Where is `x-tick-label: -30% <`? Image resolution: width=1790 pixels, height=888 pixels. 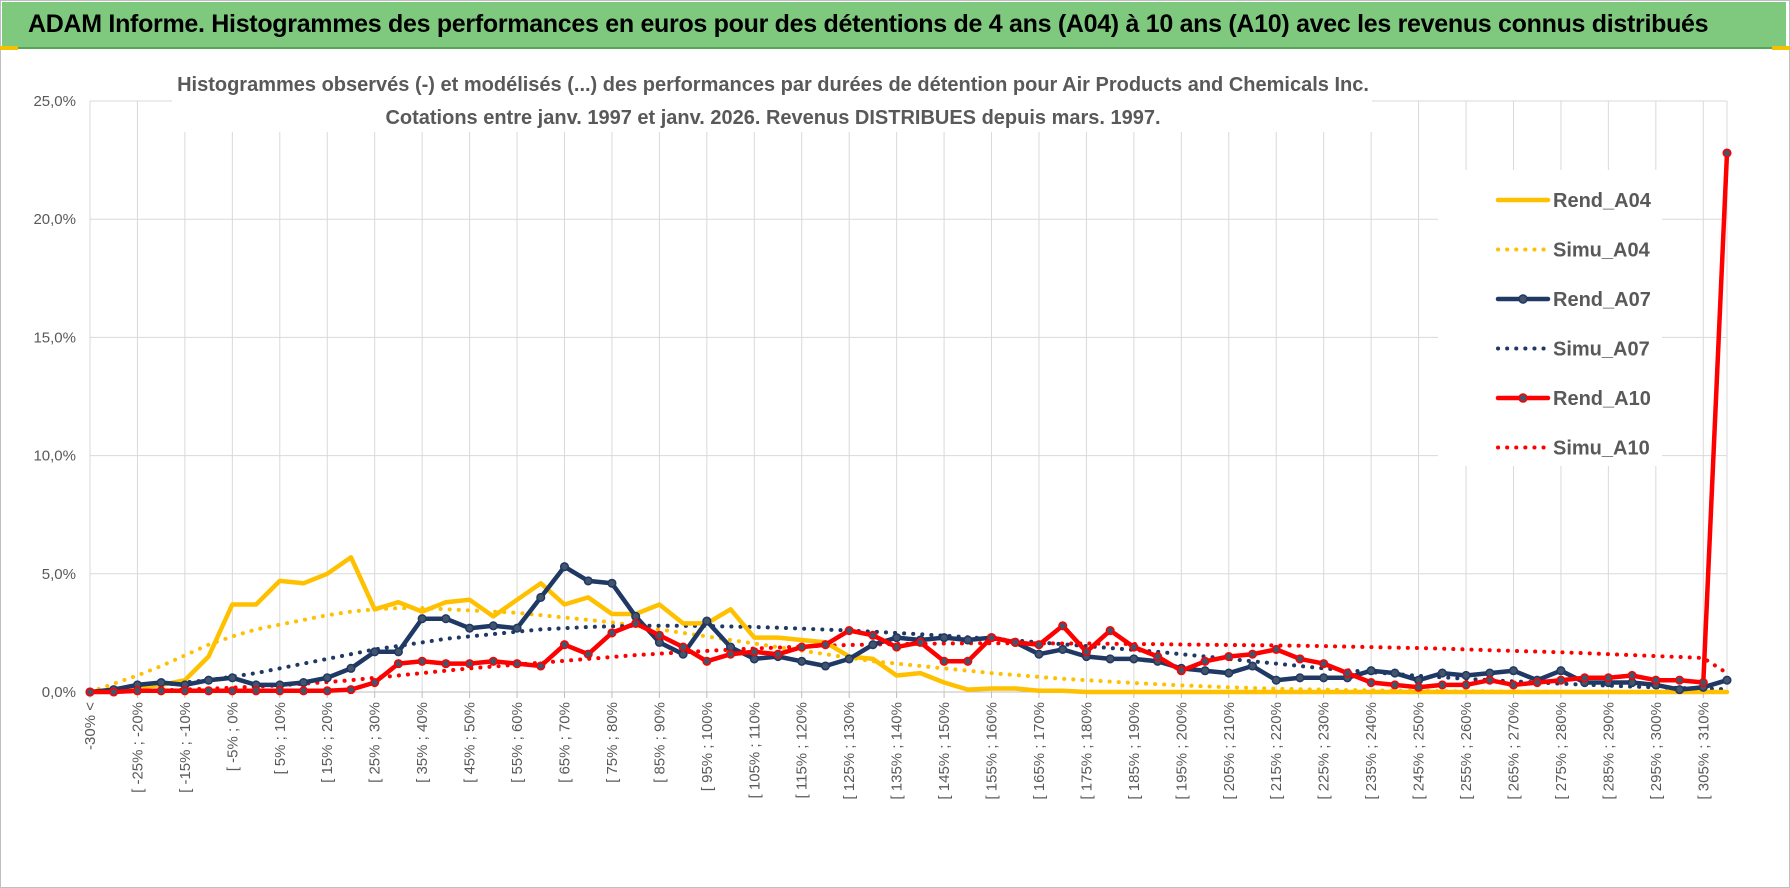 x-tick-label: -30% < is located at coordinates (90, 726).